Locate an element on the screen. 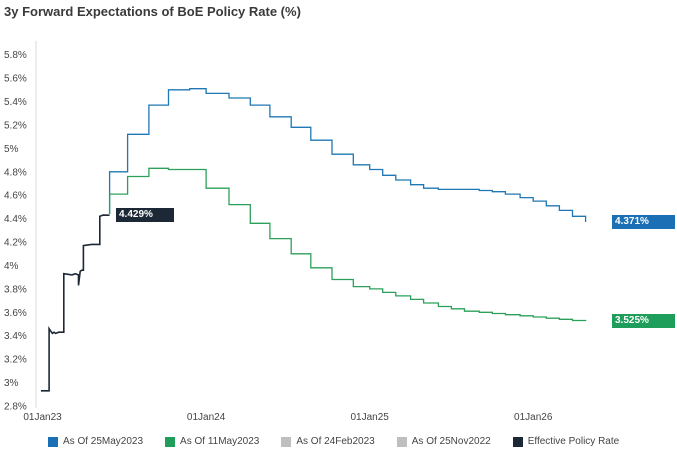  legend-item: Effective Policy Rate is located at coordinates (566, 441).